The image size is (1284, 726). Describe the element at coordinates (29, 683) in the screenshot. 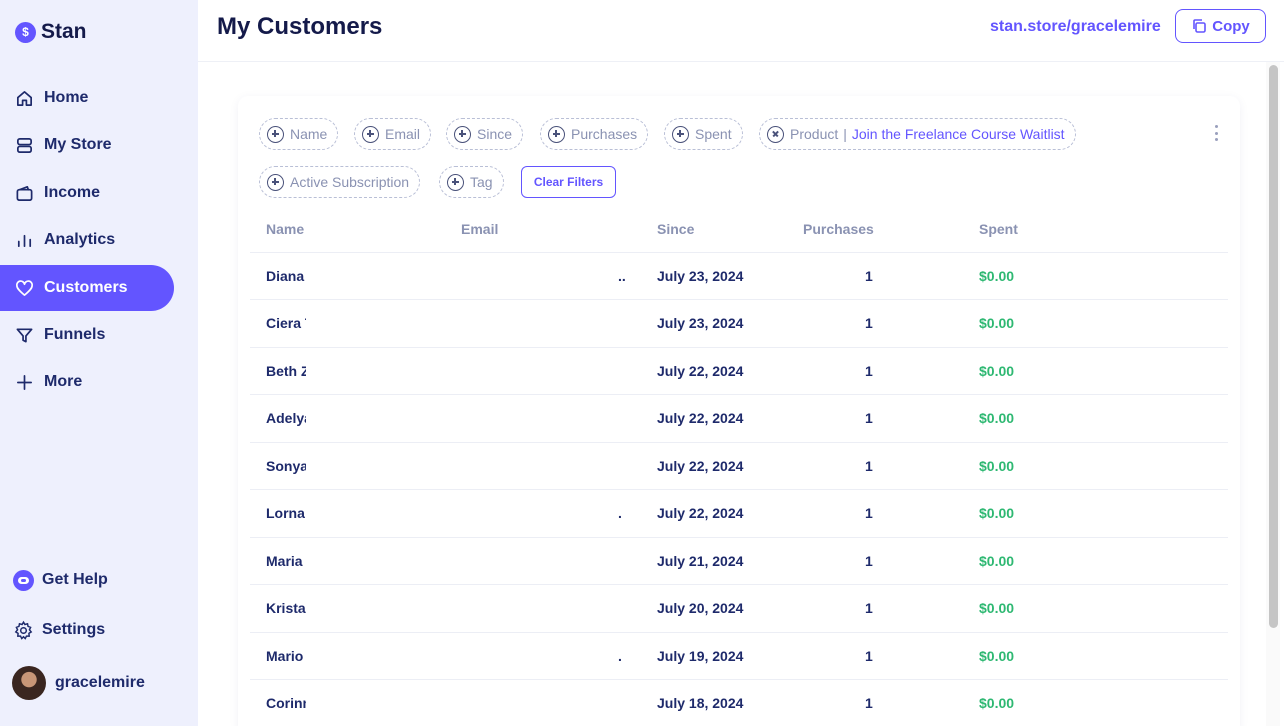

I see `avatar` at that location.